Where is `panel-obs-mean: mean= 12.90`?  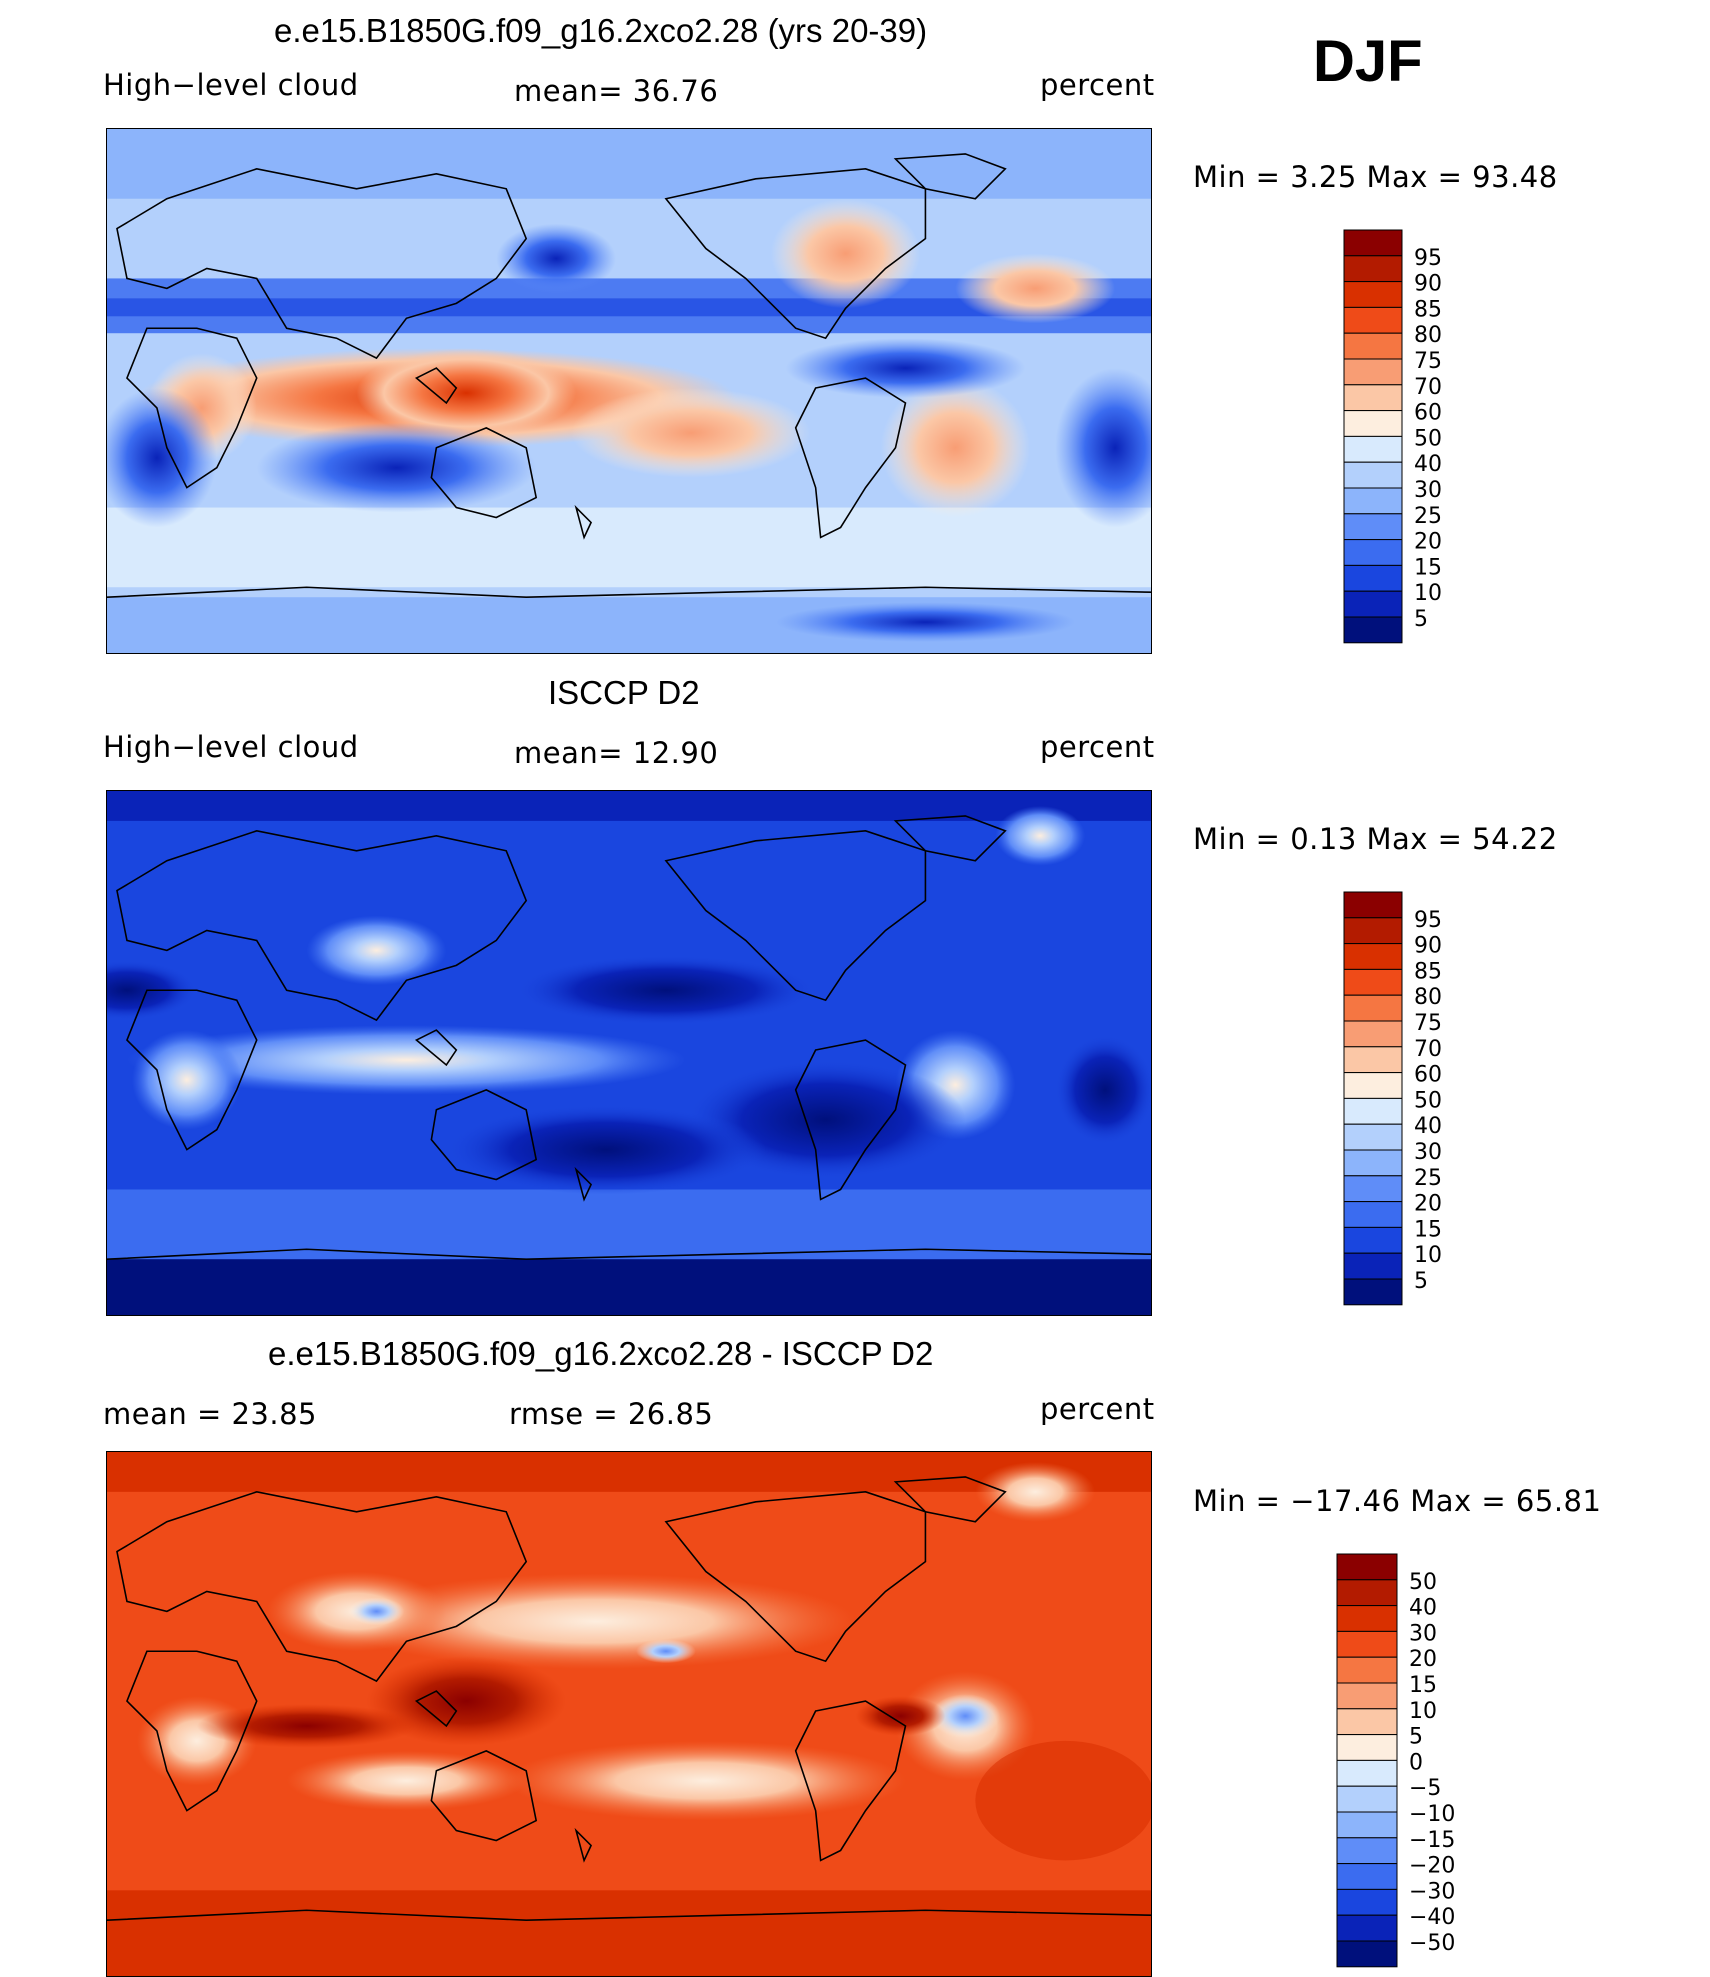 panel-obs-mean: mean= 12.90 is located at coordinates (616, 753).